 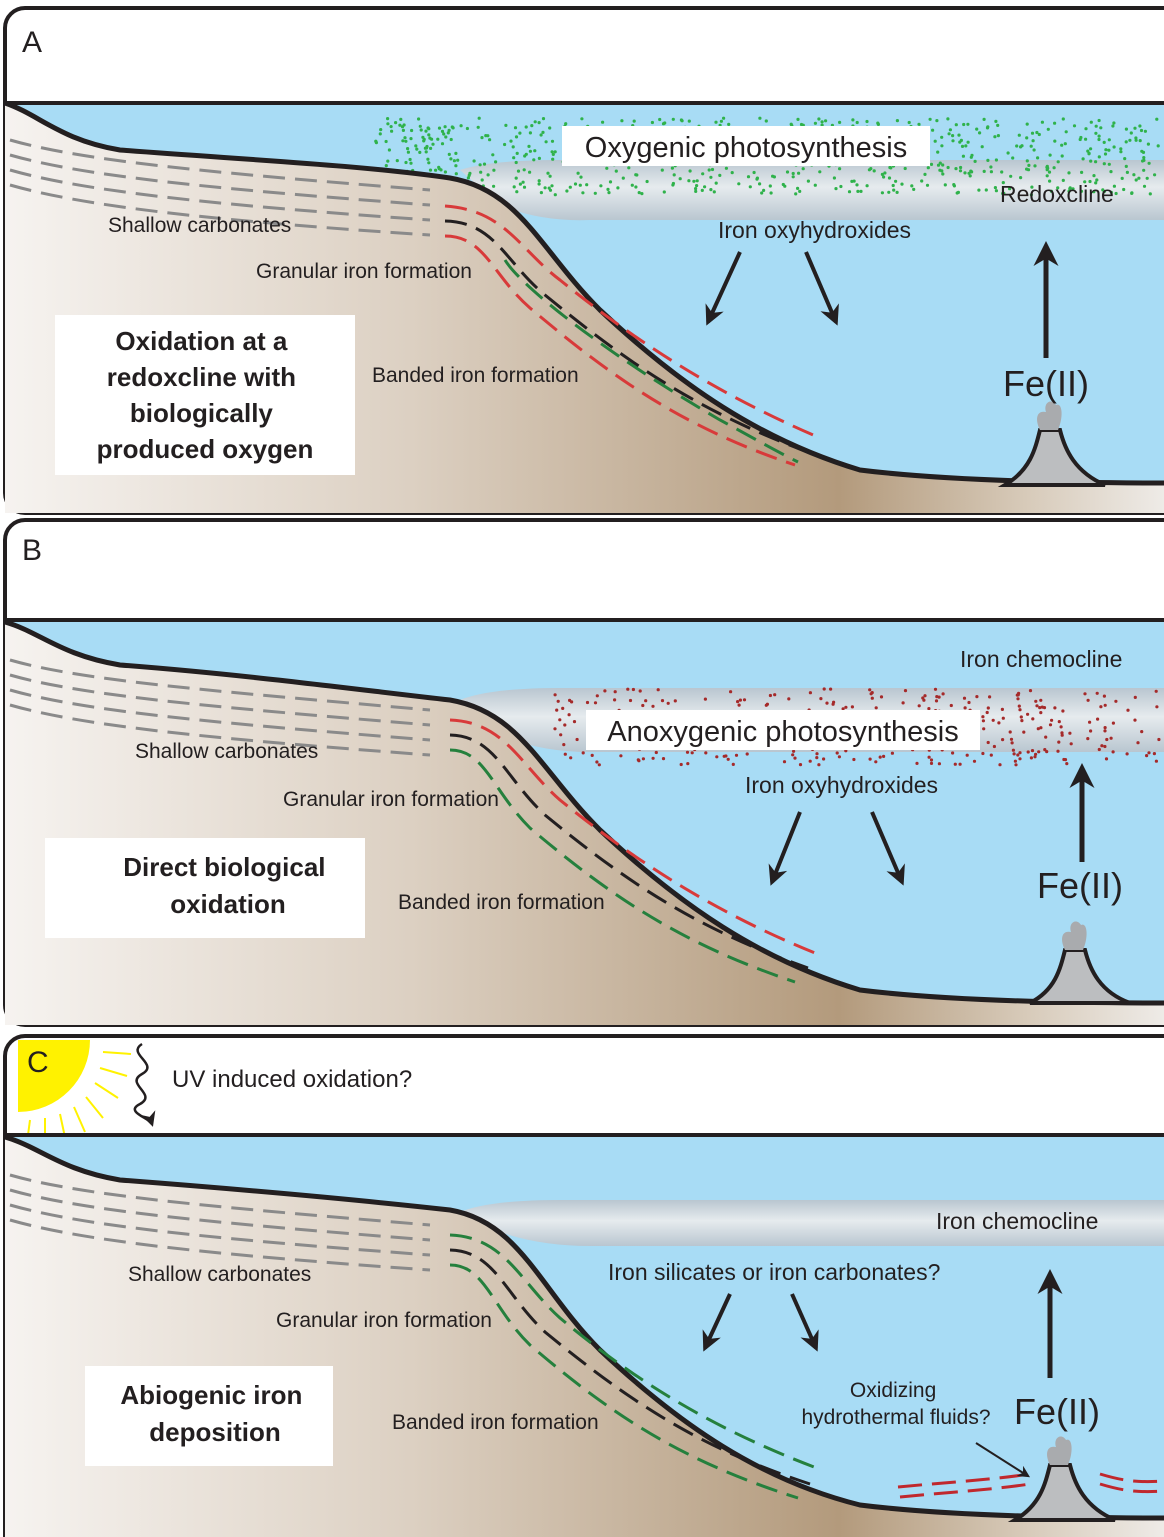 I want to click on panel-b-letter: B, so click(x=32, y=550).